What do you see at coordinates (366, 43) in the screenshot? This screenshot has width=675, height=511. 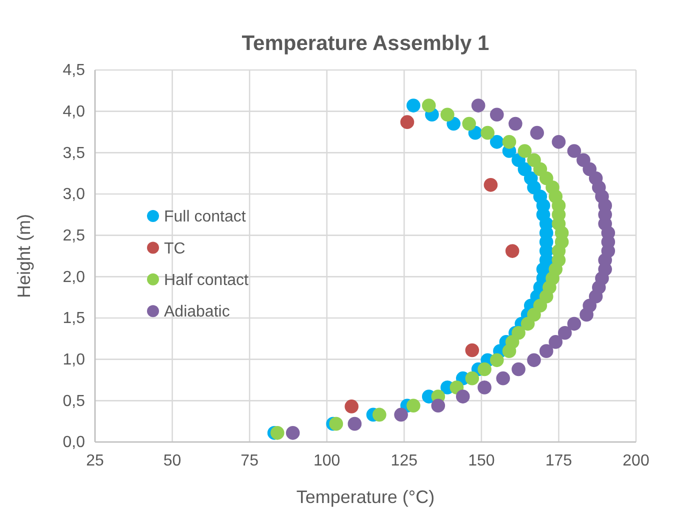 I see `chart-title: Temperature Assembly 1` at bounding box center [366, 43].